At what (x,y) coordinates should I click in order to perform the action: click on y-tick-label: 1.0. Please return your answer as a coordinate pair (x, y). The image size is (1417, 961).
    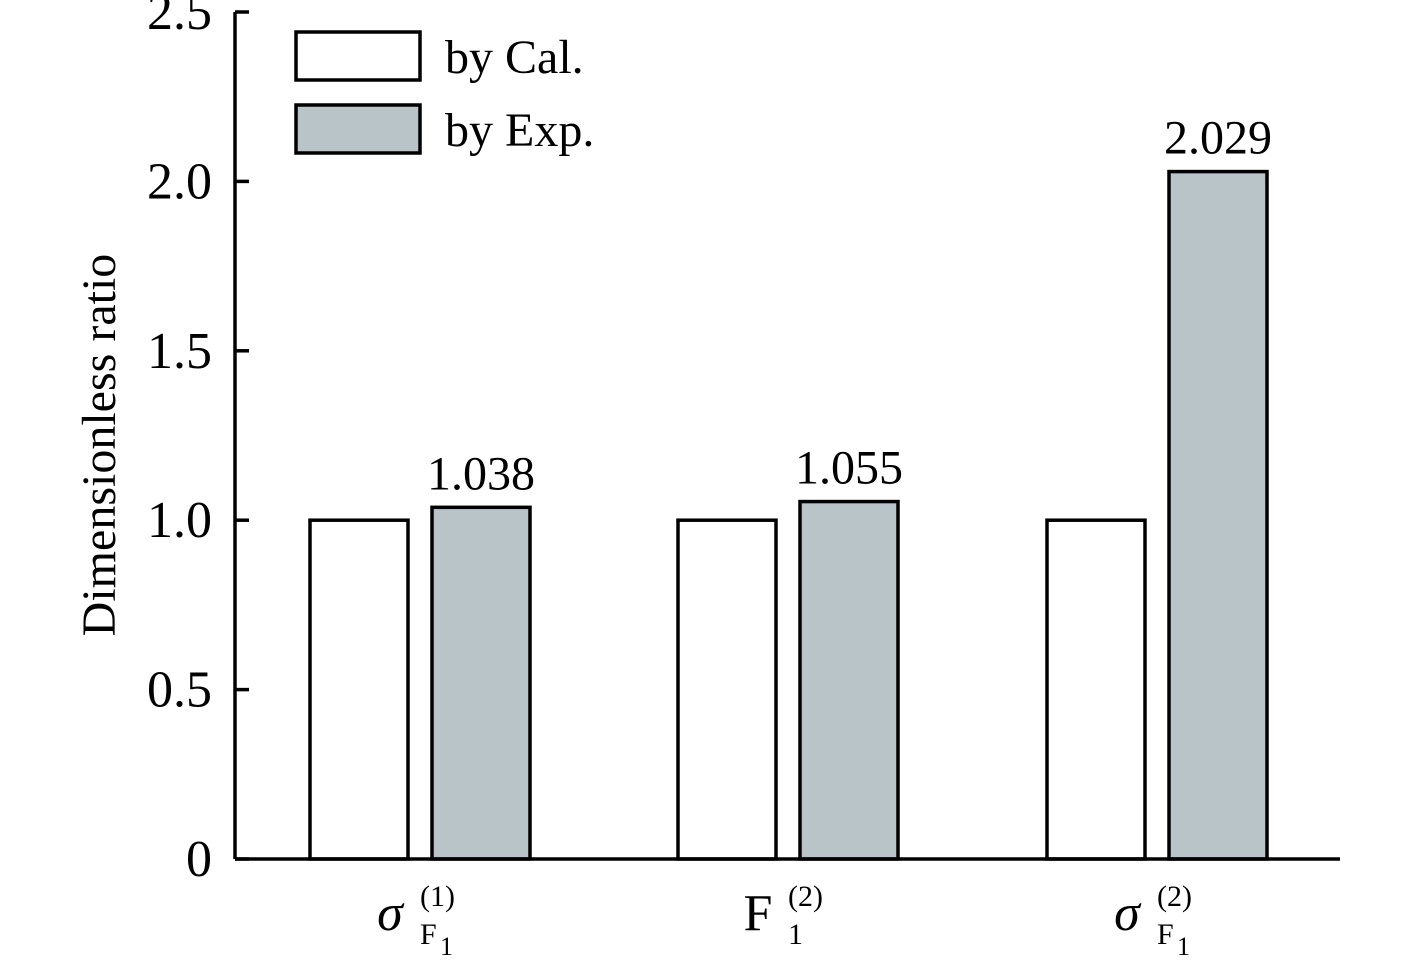
    Looking at the image, I should click on (179, 520).